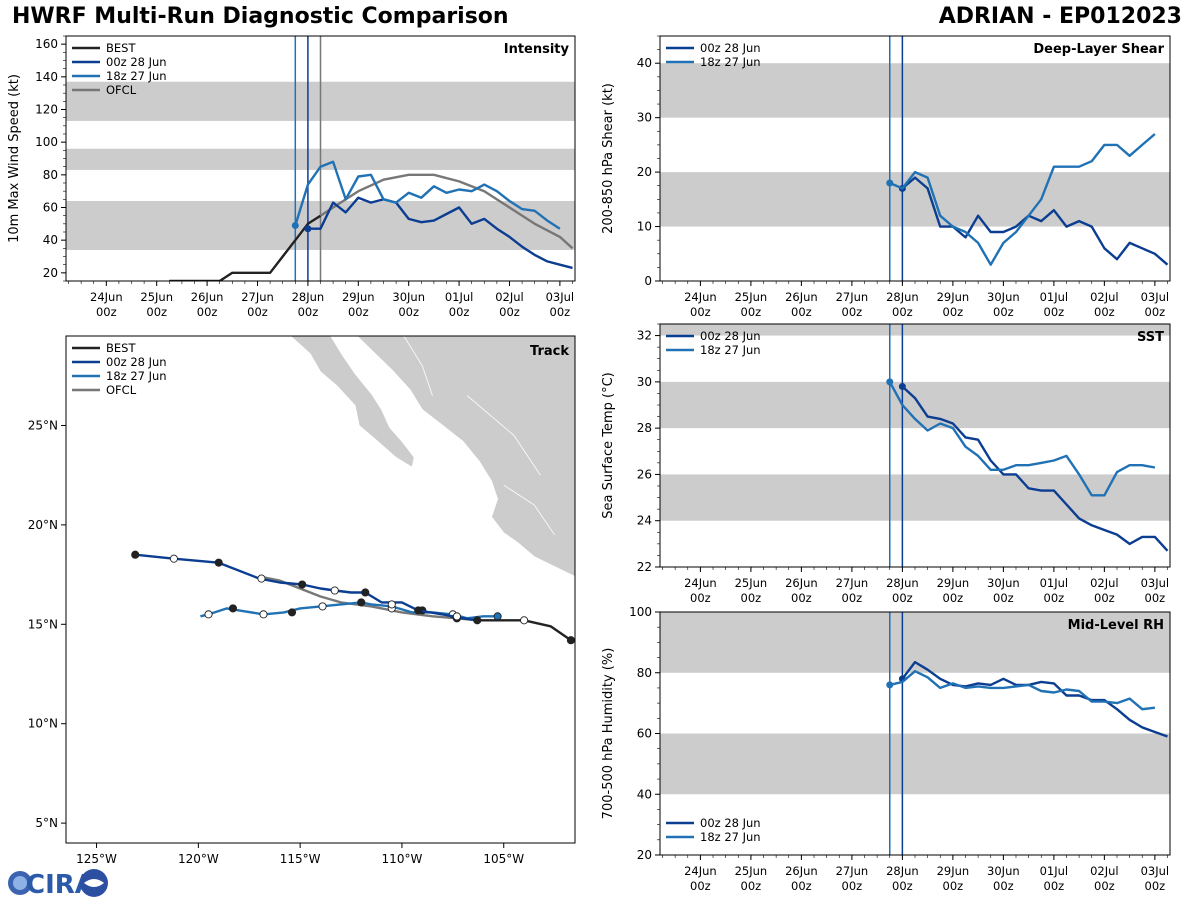  I want to click on y-axis-label: Sea Surface Temp (°C), so click(608, 445).